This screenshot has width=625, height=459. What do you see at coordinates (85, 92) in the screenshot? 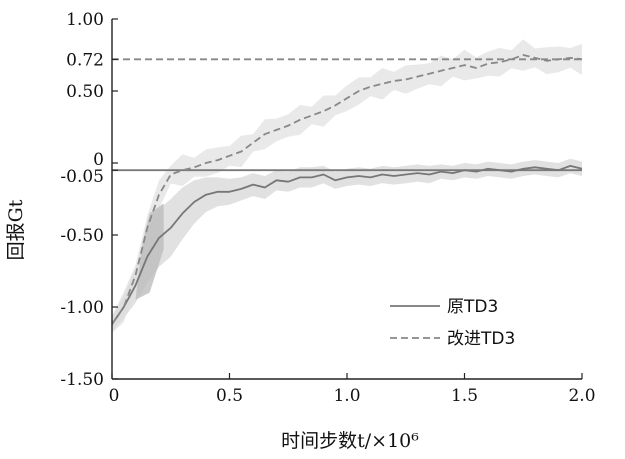
I see `y-tick-label-2: 0.50` at bounding box center [85, 92].